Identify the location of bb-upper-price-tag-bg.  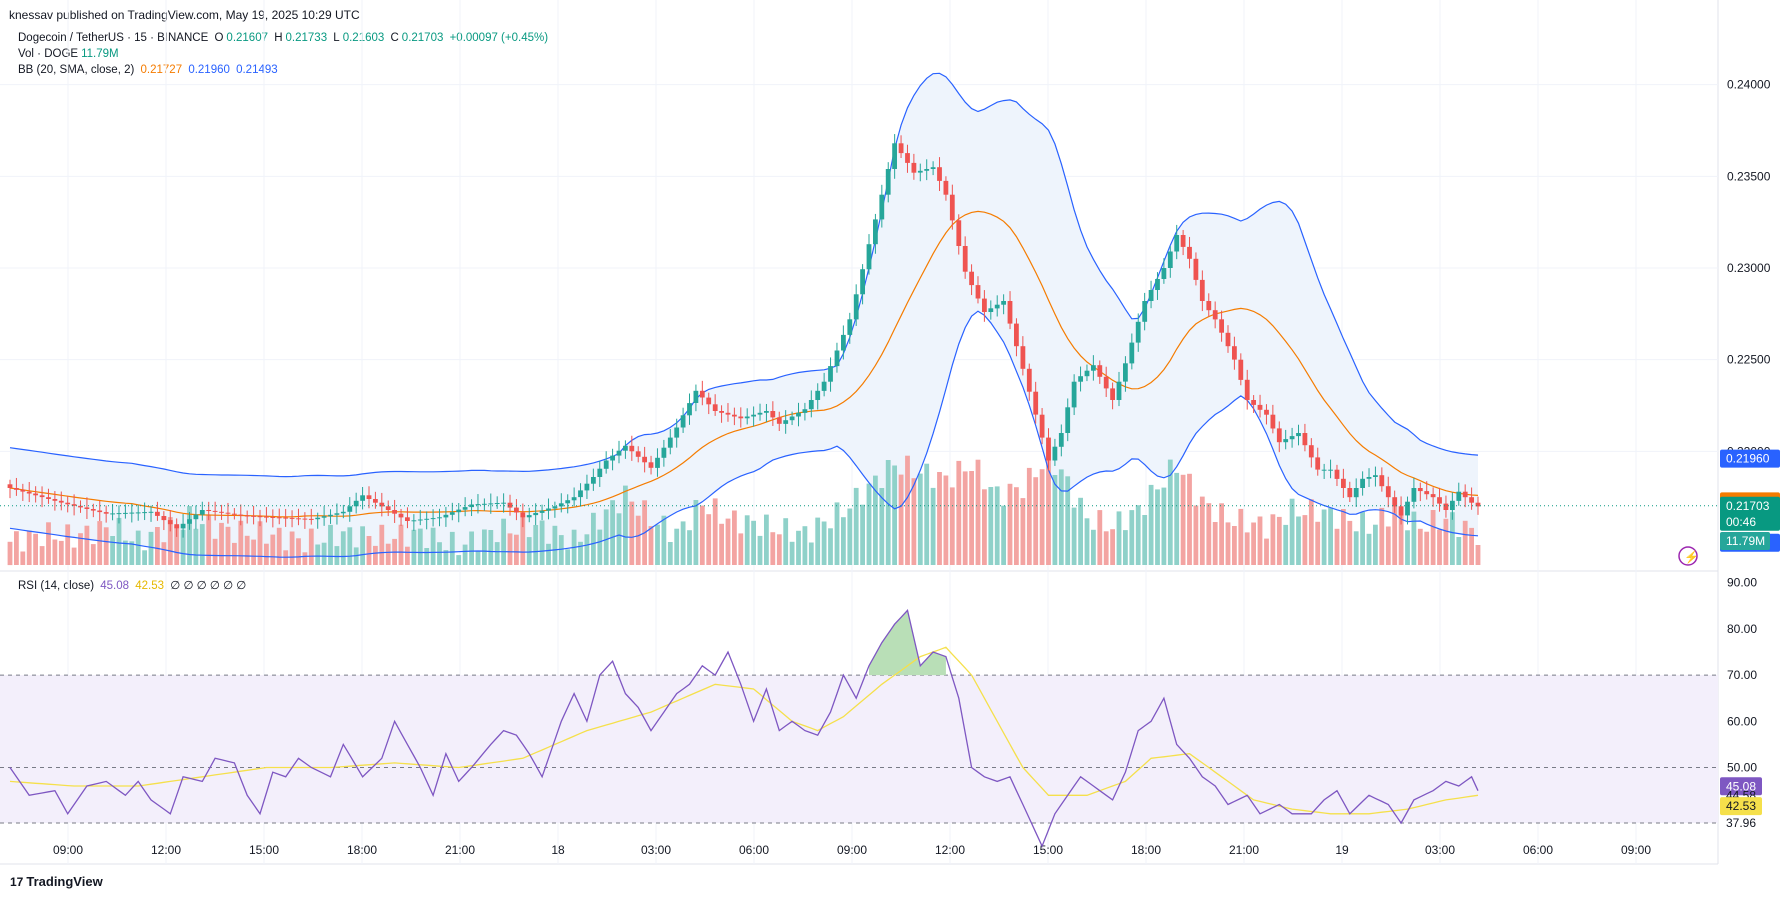
(1750, 458).